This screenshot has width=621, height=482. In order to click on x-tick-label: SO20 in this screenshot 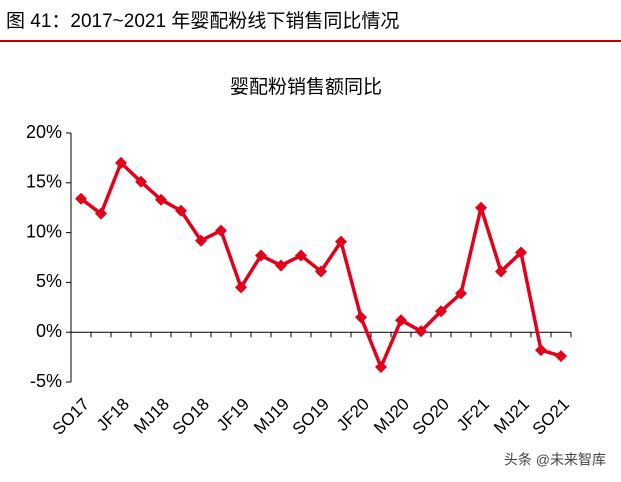, I will do `click(431, 417)`.